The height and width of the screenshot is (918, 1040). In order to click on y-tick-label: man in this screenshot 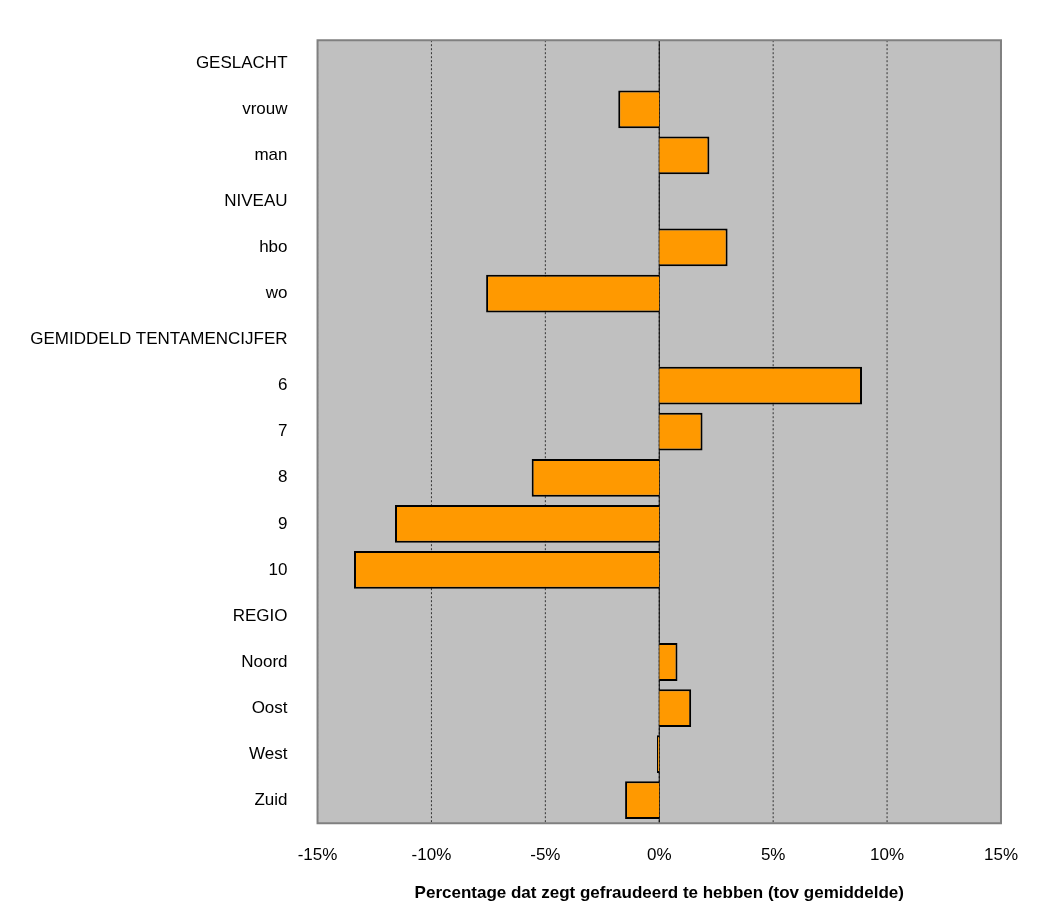, I will do `click(271, 155)`.